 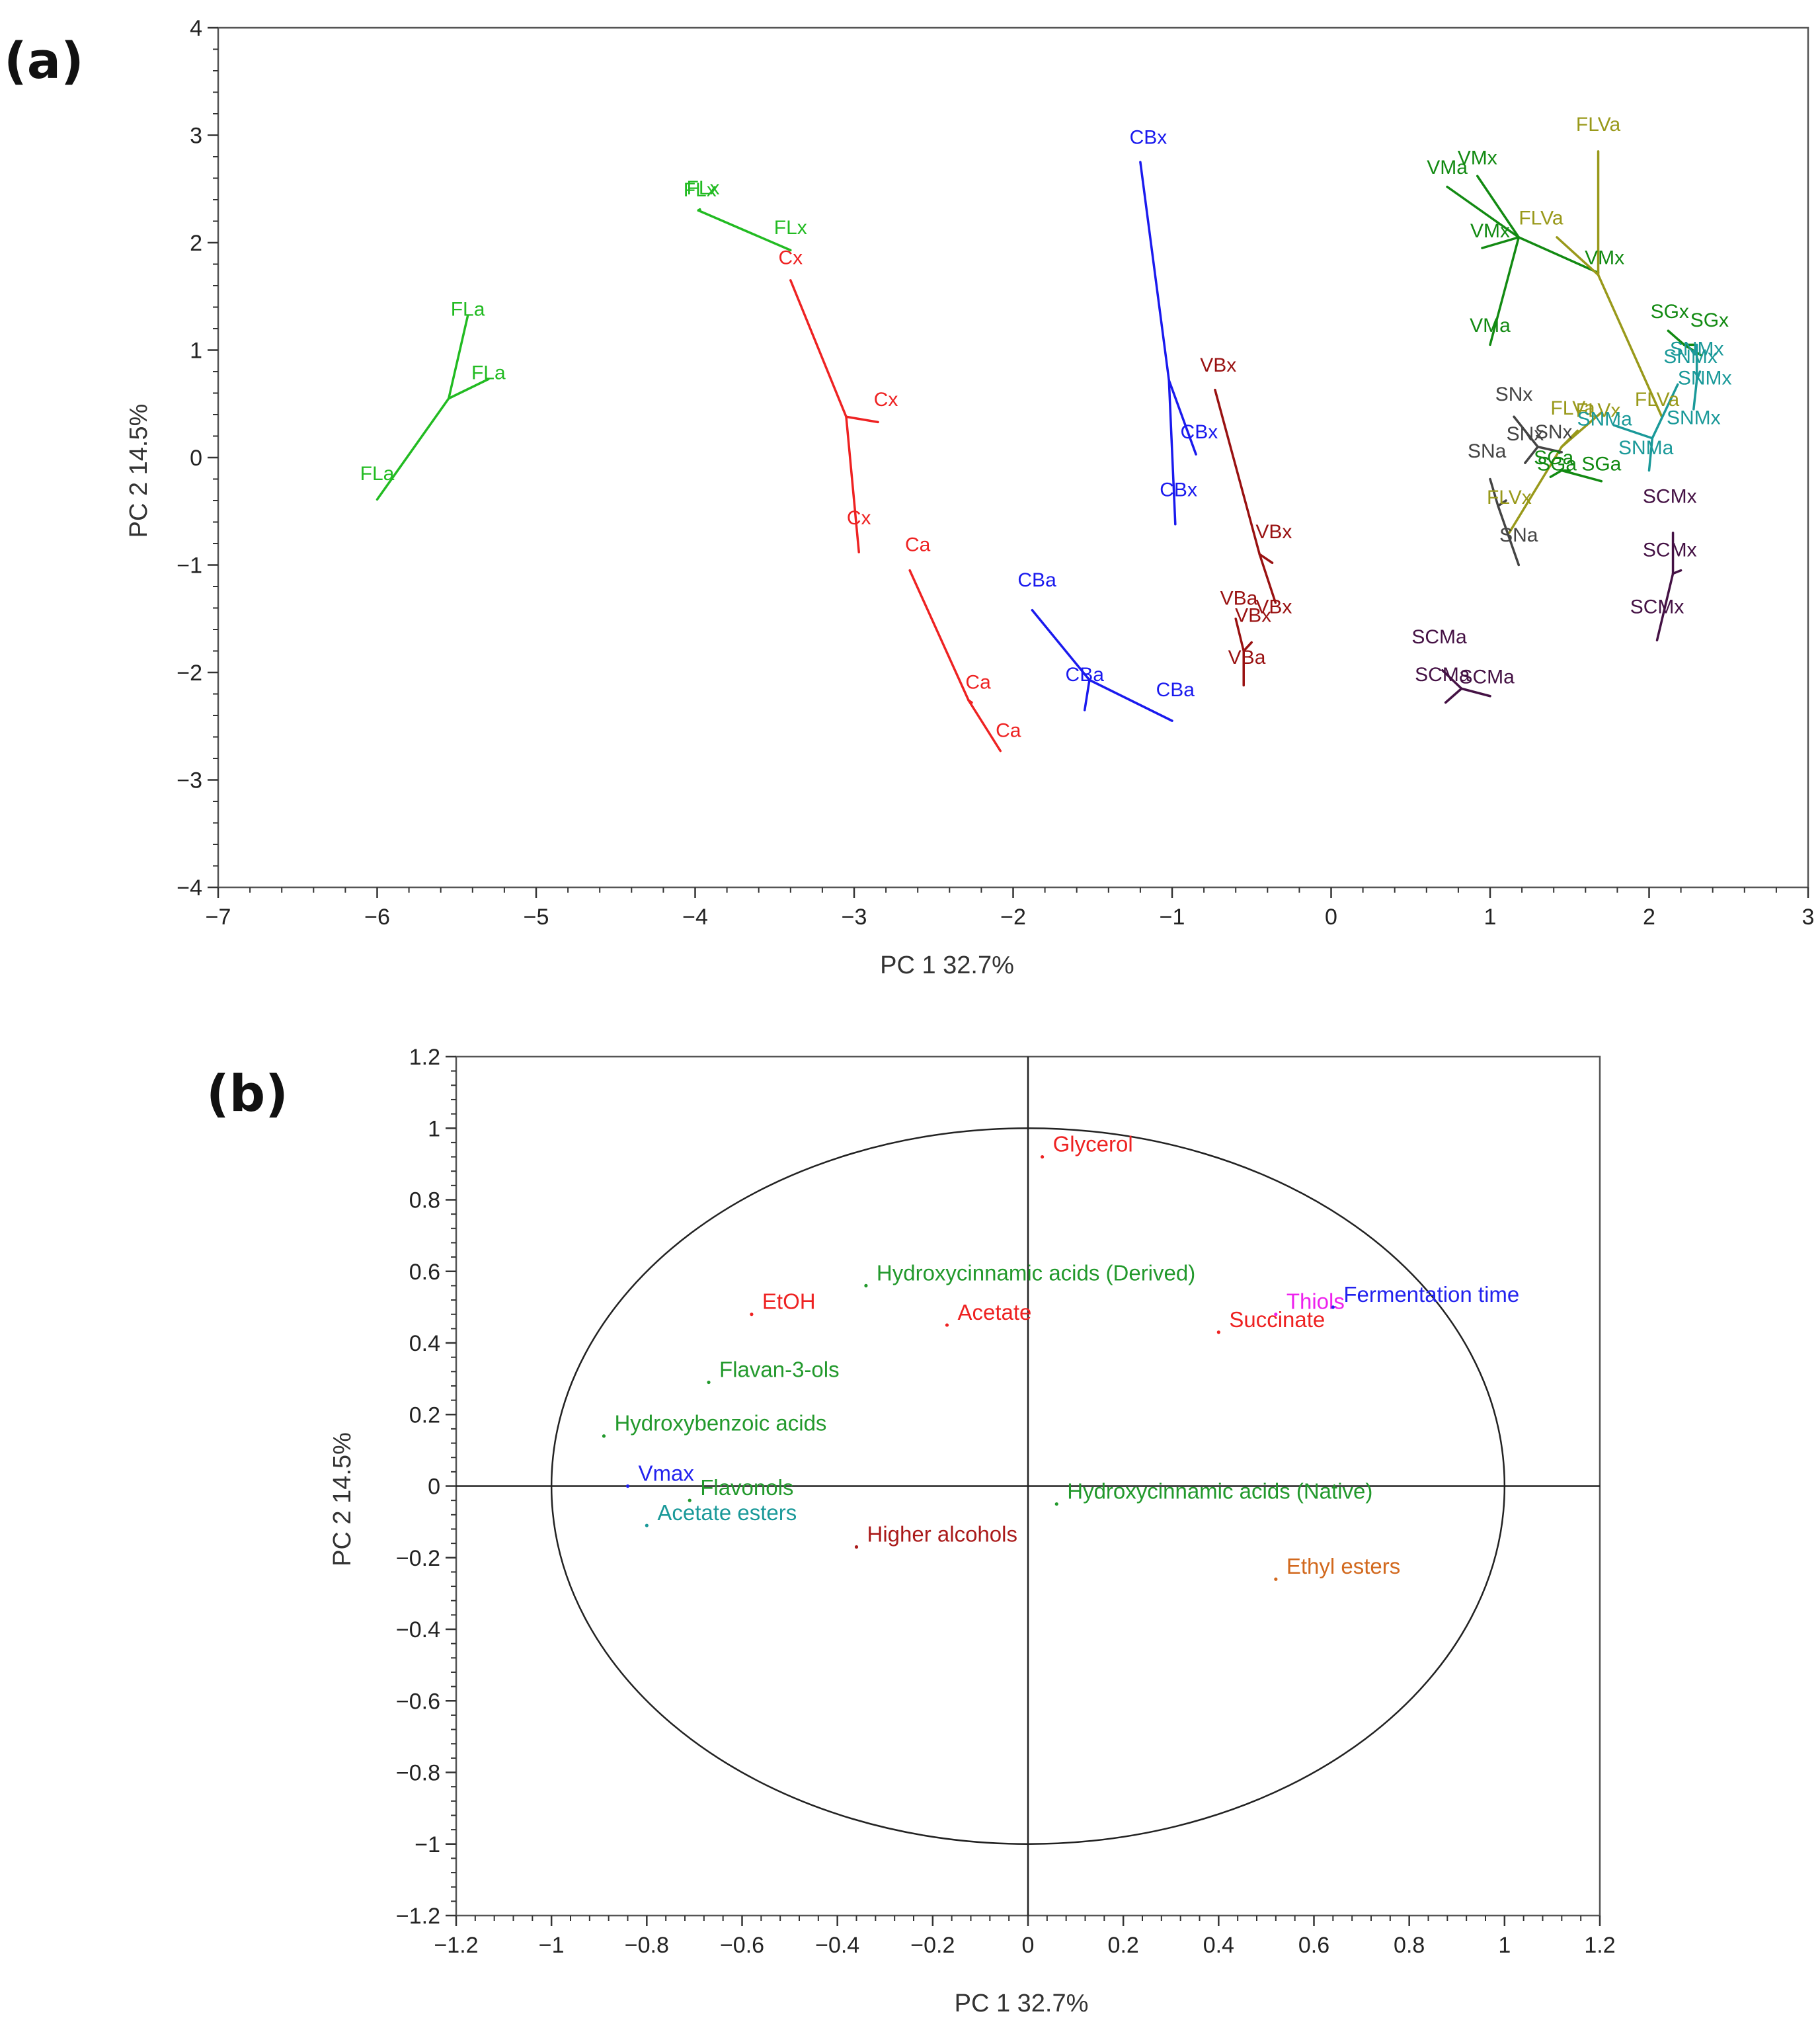 I want to click on y-tick-label: 4, so click(x=196, y=28).